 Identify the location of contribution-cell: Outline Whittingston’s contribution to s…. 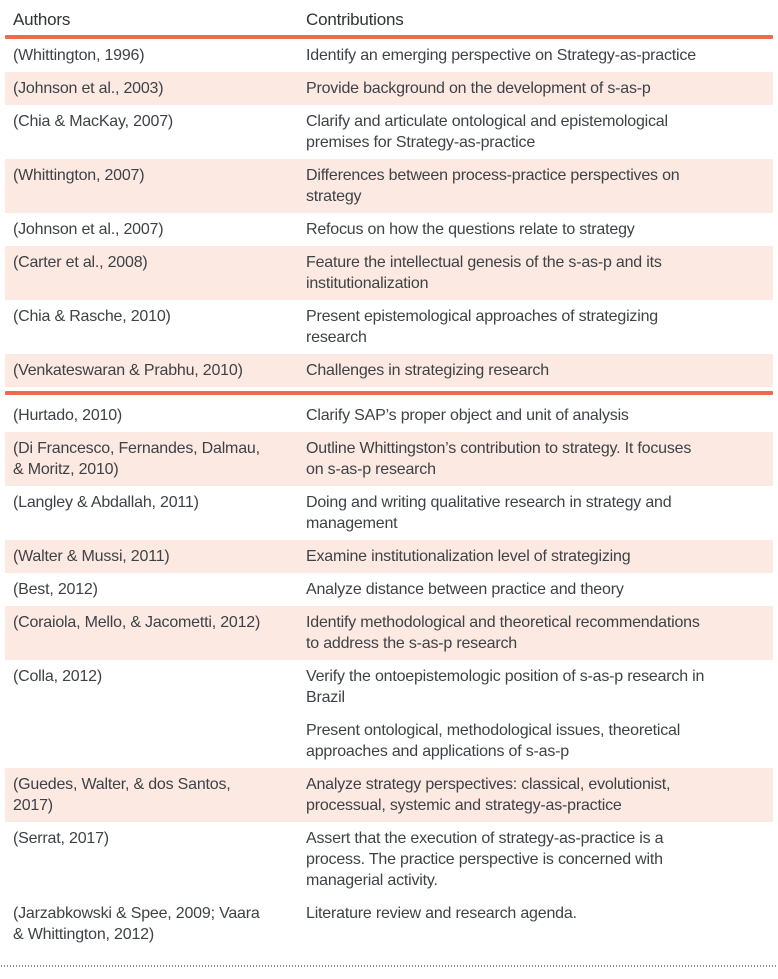
(499, 459).